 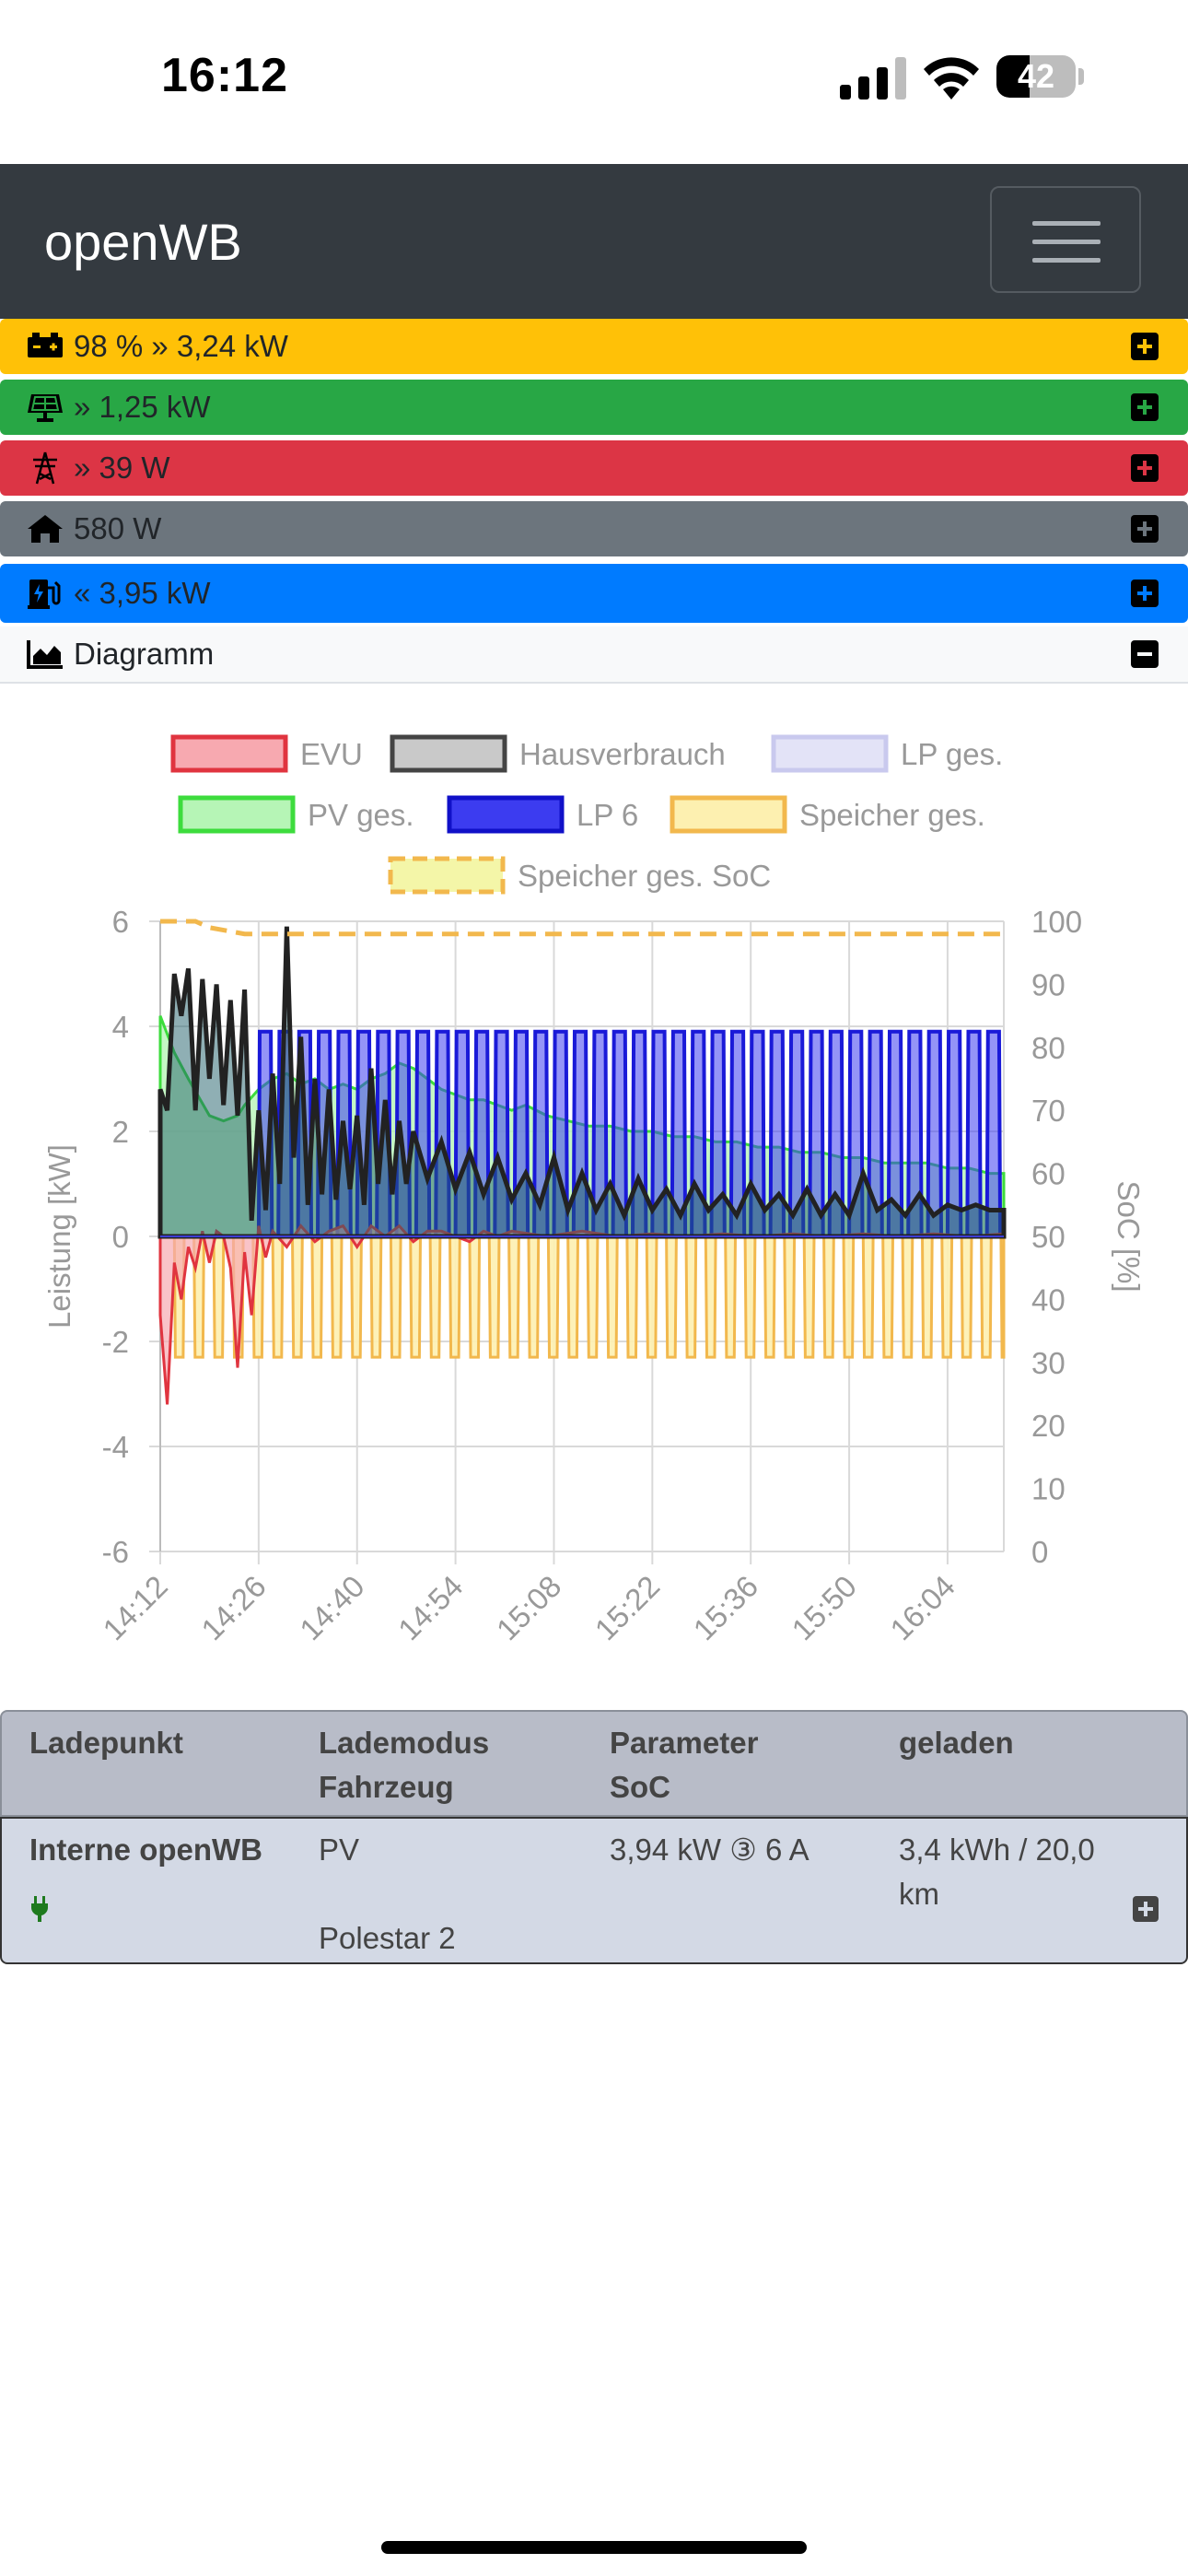 What do you see at coordinates (594, 468) in the screenshot?
I see `row-evu: » 39 W` at bounding box center [594, 468].